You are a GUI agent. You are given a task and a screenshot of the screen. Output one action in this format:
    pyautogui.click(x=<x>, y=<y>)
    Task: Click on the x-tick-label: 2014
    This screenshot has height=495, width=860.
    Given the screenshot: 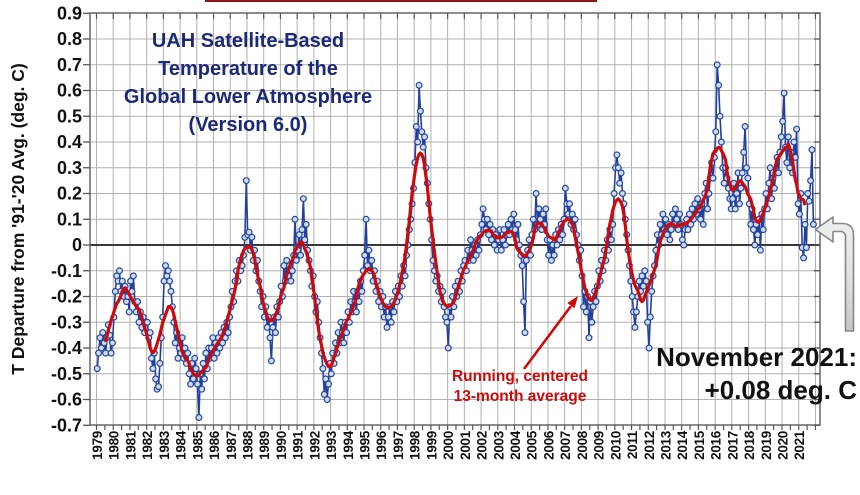 What is the action you would take?
    pyautogui.click(x=682, y=445)
    